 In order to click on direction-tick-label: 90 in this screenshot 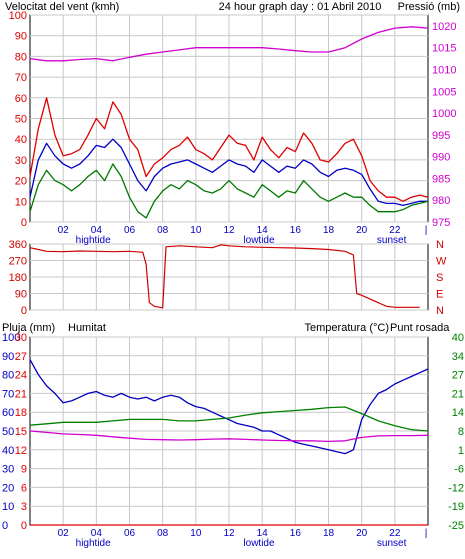, I will do `click(21, 295)`.